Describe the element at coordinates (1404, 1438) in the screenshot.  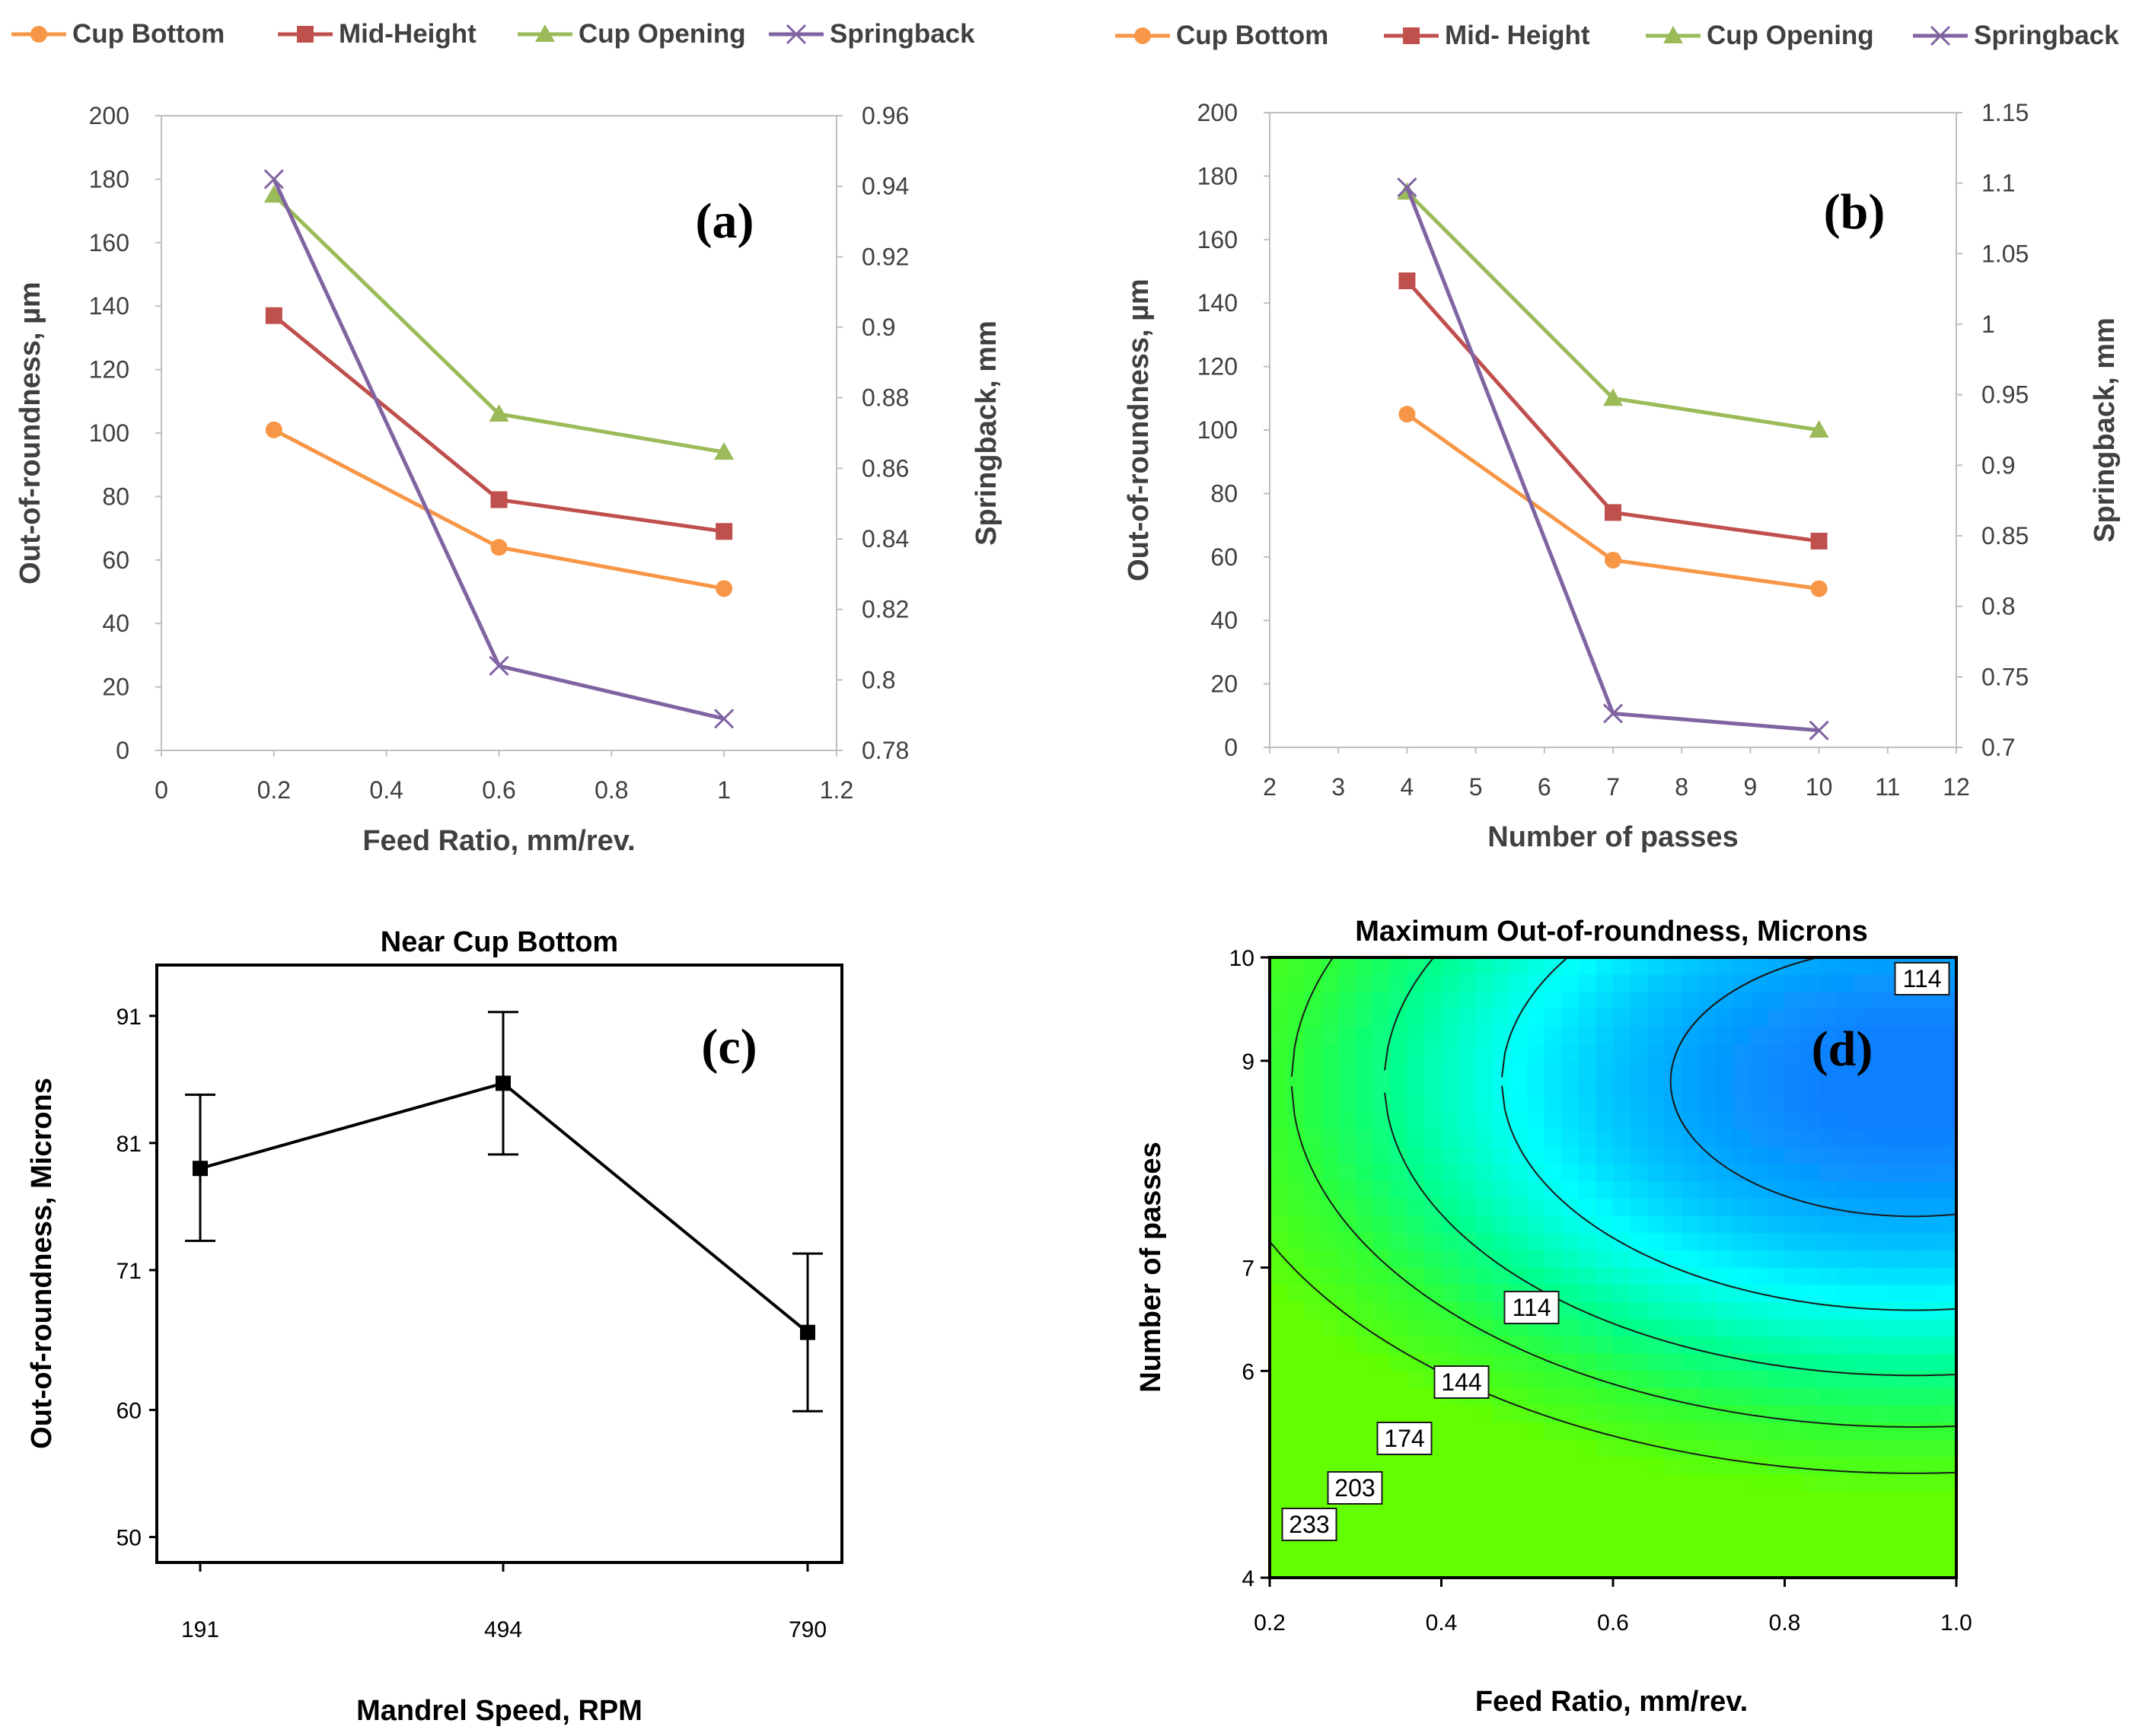
I see `contour-label-d-2: 174` at that location.